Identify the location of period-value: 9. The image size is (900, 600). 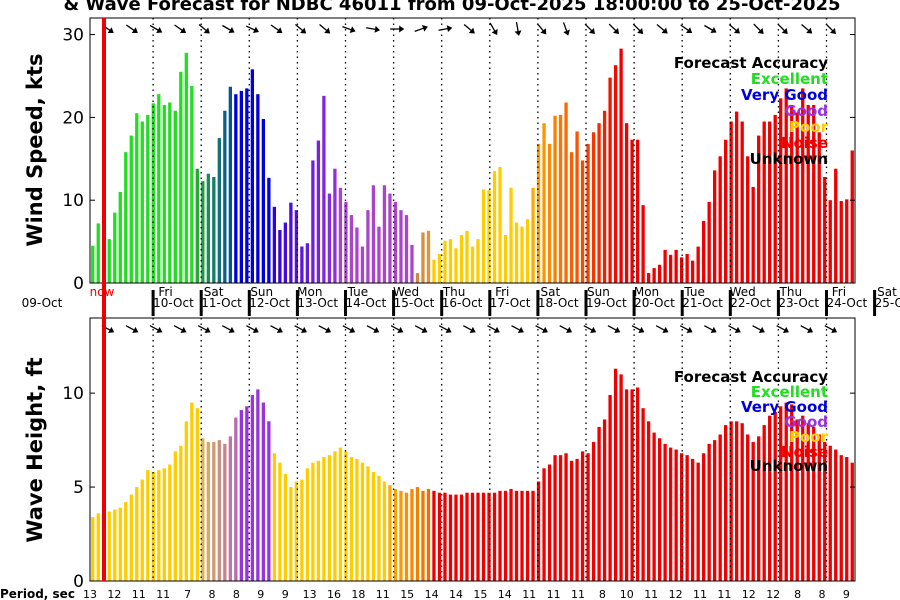
(846, 594).